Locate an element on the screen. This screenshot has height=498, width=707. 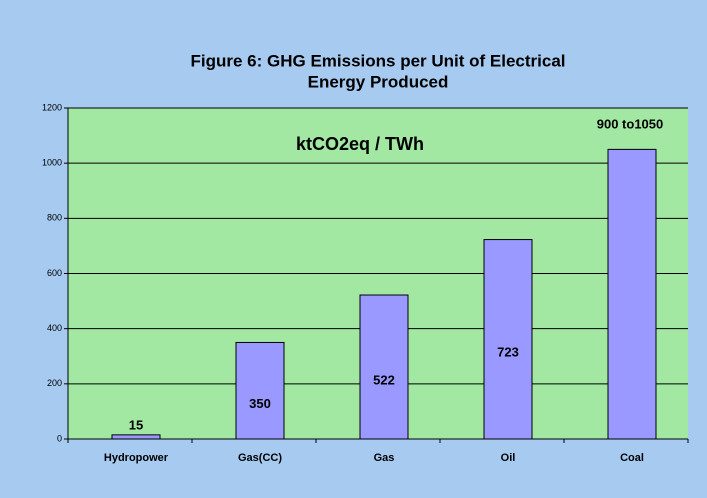
value-label: 723 is located at coordinates (508, 352).